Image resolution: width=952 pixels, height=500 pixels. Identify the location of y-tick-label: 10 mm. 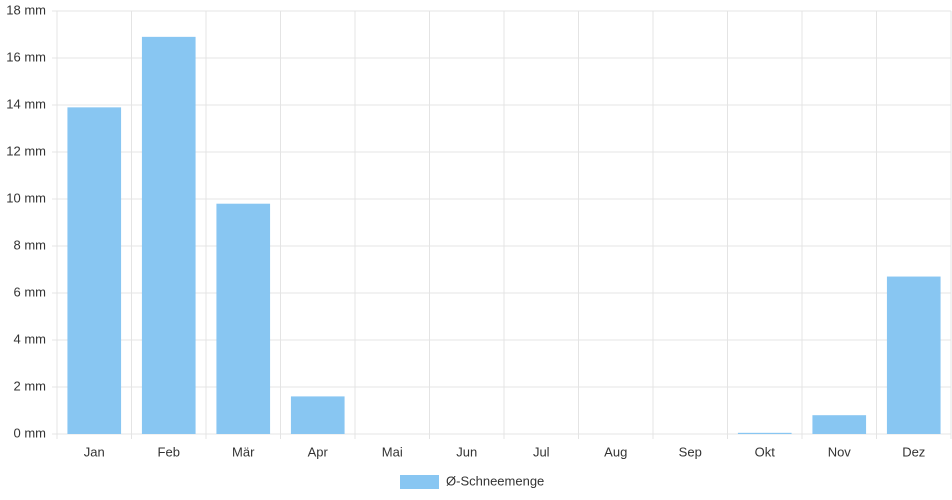
(26, 197).